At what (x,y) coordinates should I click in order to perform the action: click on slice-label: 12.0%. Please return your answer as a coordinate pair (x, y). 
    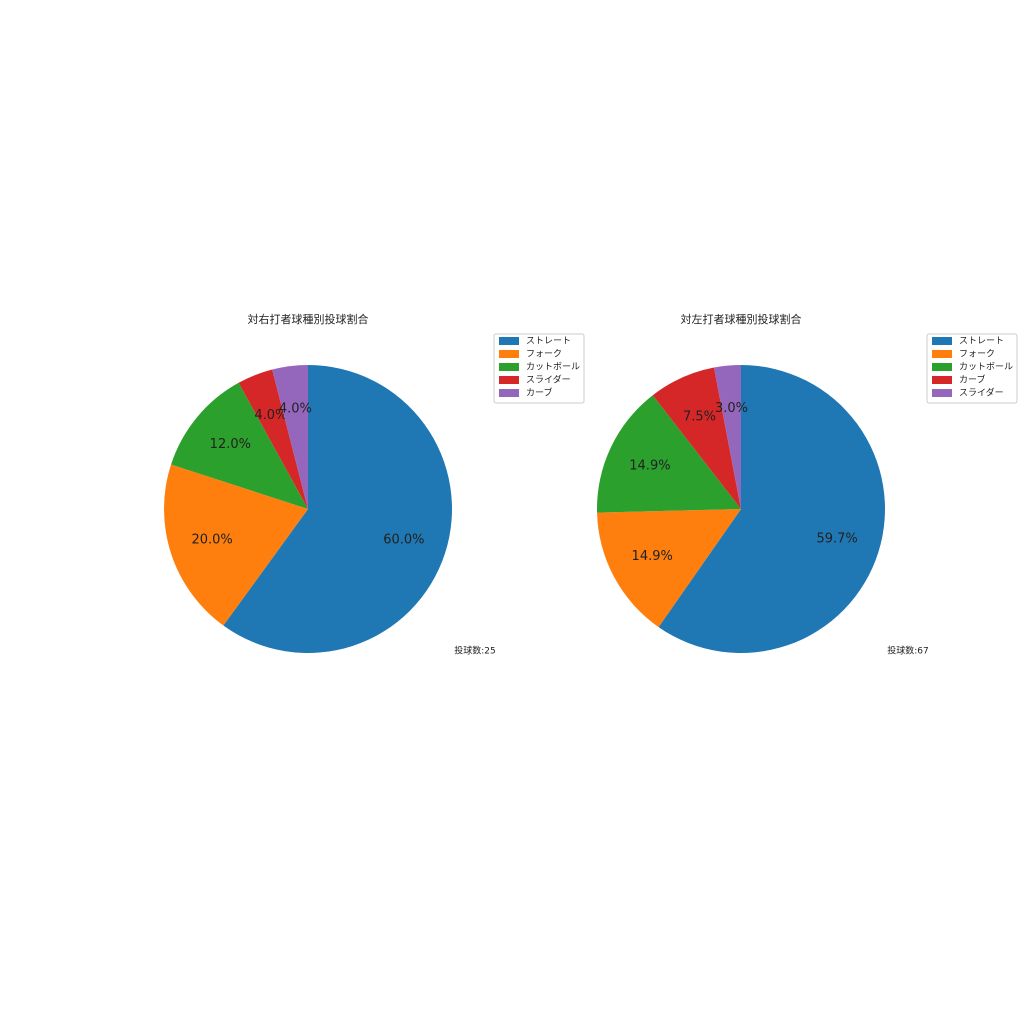
    Looking at the image, I should click on (230, 444).